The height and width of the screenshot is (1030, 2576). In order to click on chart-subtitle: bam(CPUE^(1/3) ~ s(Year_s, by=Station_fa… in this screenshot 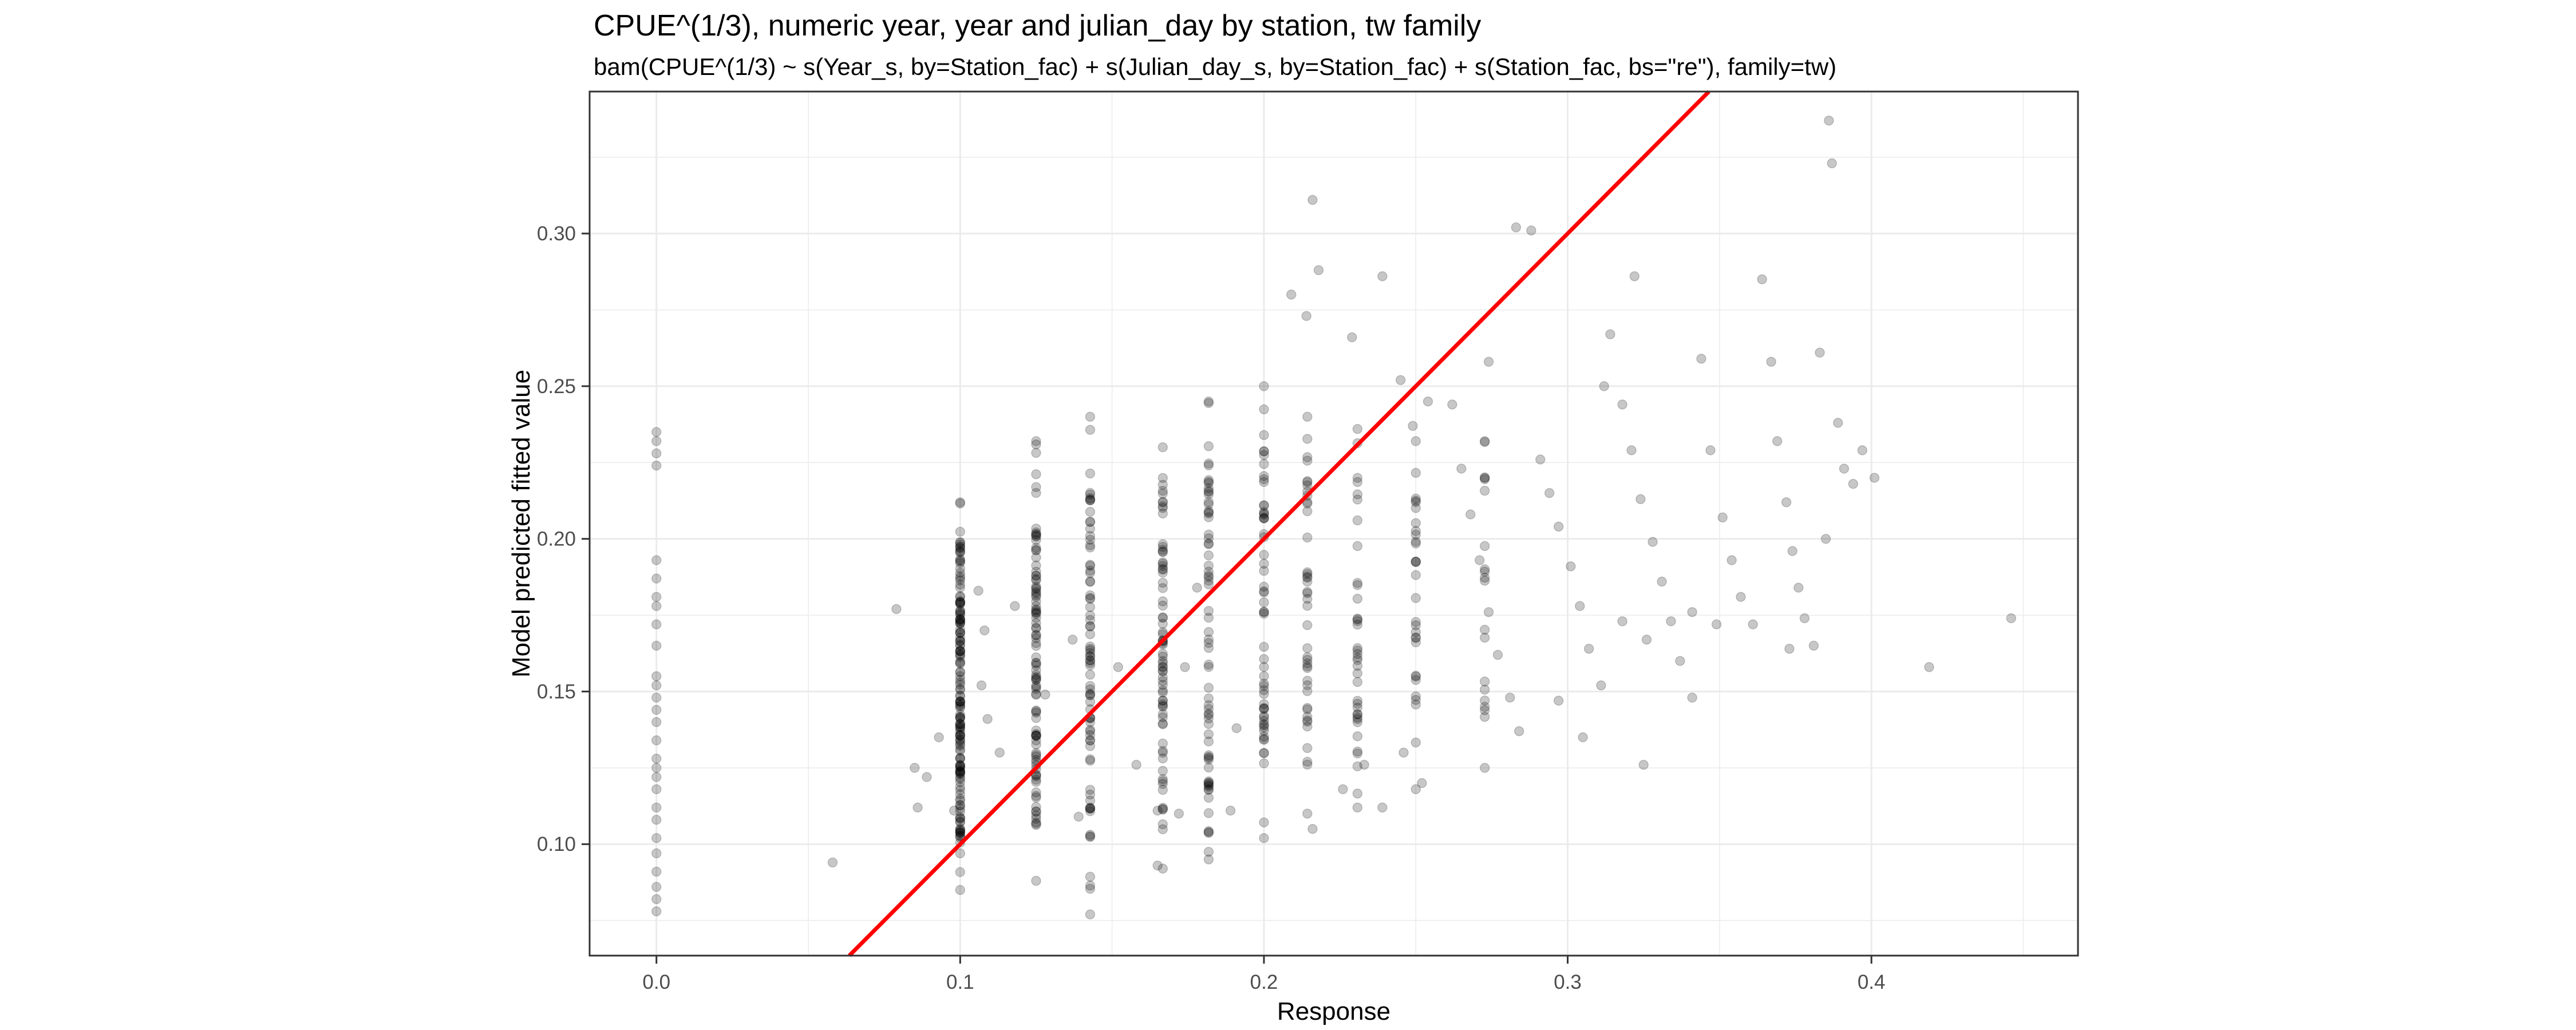, I will do `click(1215, 66)`.